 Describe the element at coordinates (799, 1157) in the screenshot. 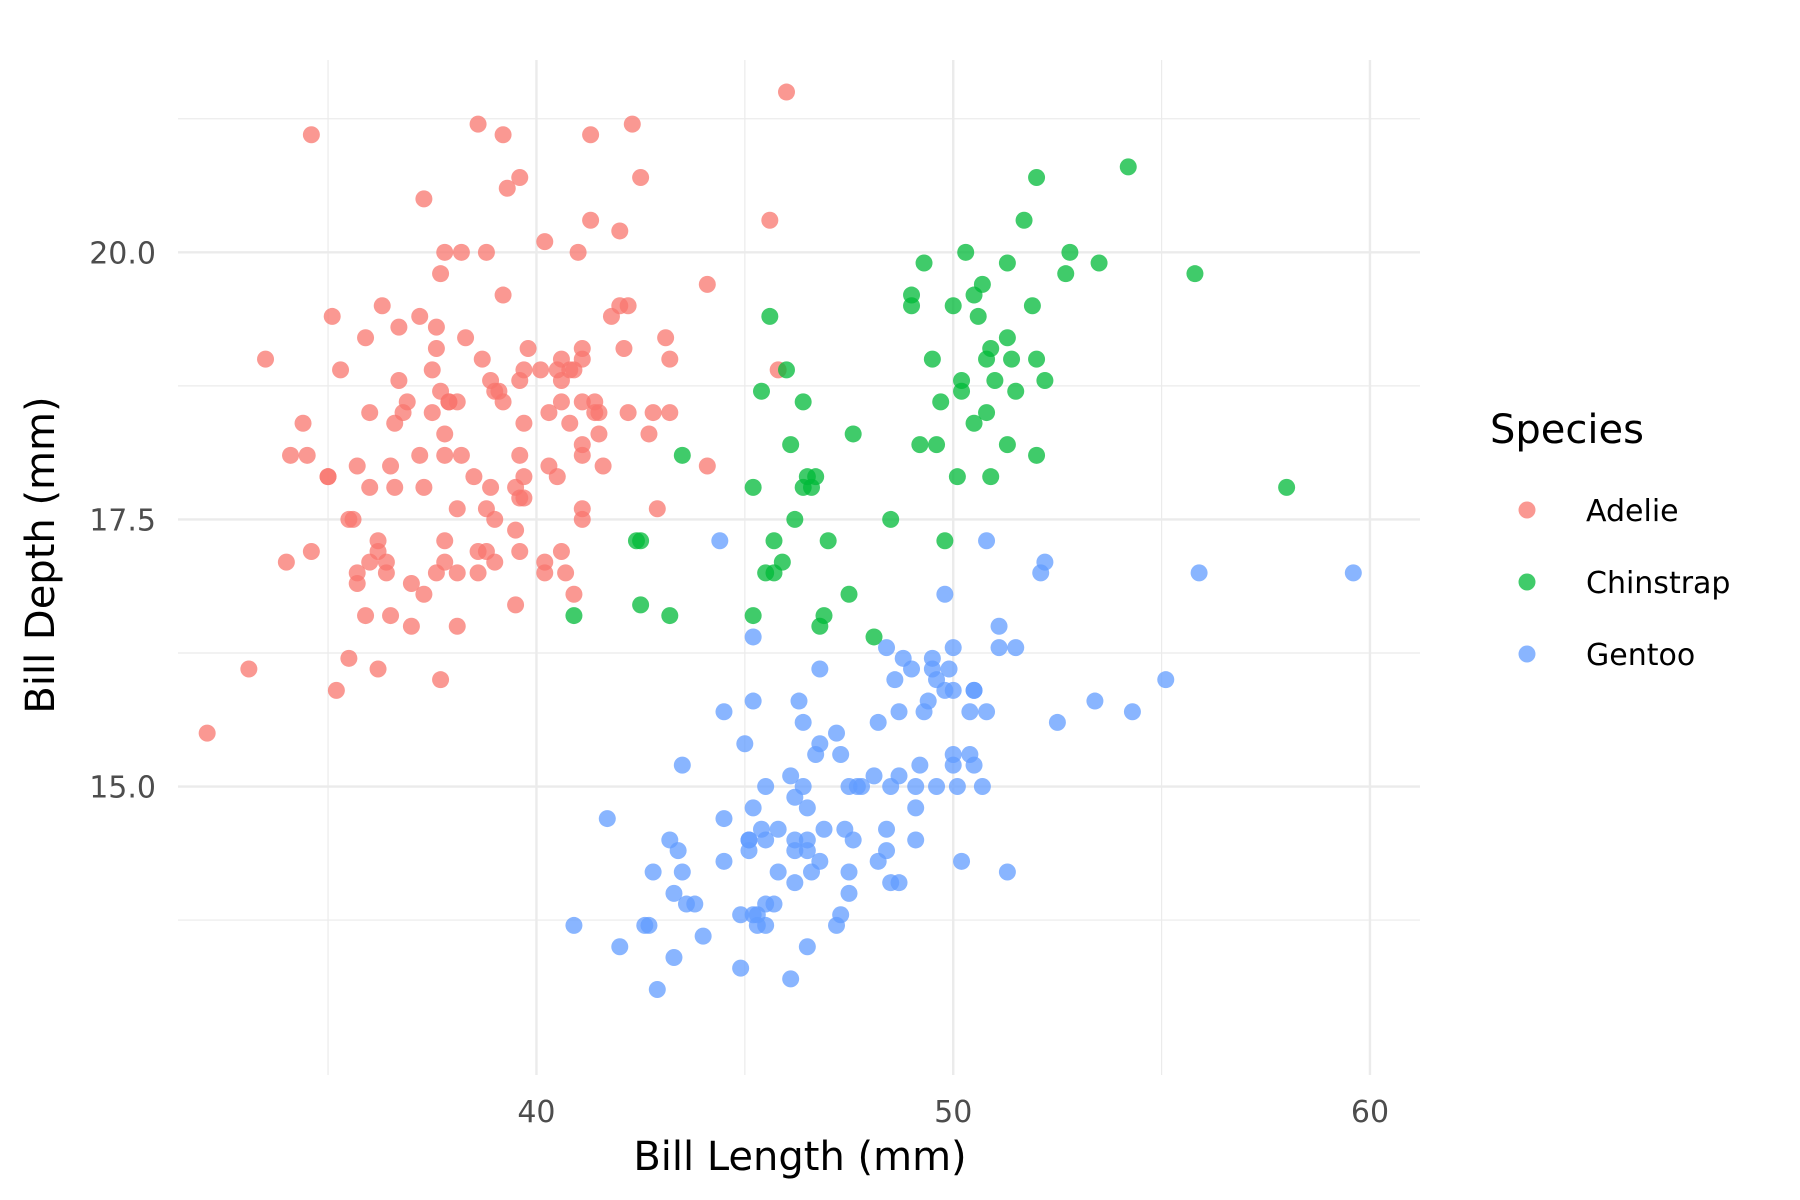

I see `x-axis-title: Bill Length (mm)` at that location.